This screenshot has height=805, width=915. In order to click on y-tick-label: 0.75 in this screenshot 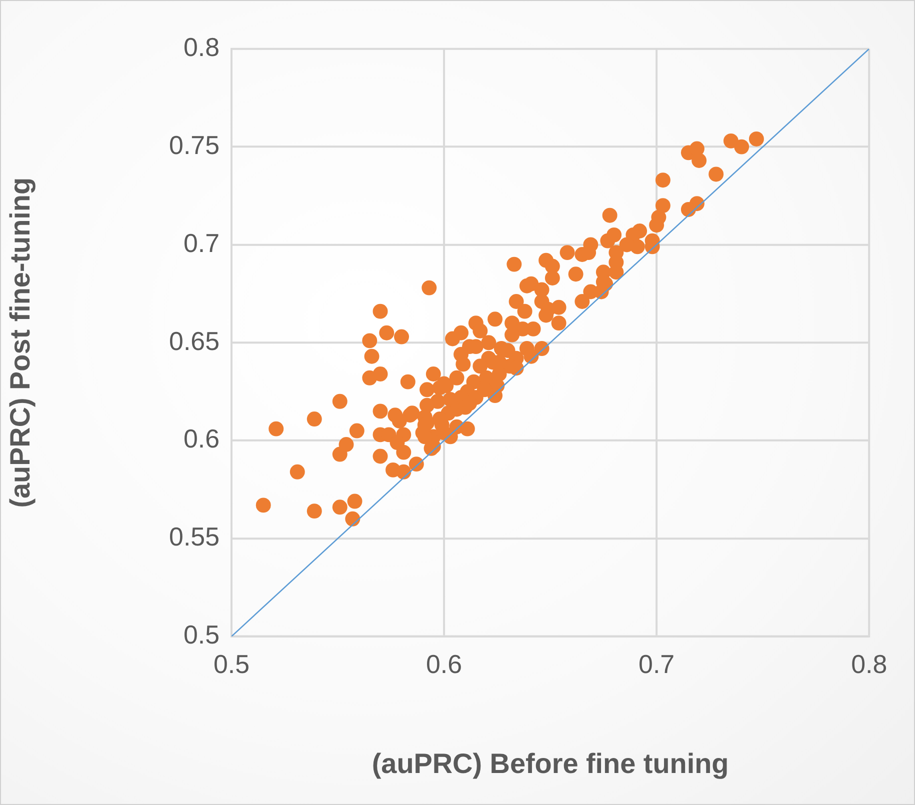, I will do `click(194, 146)`.